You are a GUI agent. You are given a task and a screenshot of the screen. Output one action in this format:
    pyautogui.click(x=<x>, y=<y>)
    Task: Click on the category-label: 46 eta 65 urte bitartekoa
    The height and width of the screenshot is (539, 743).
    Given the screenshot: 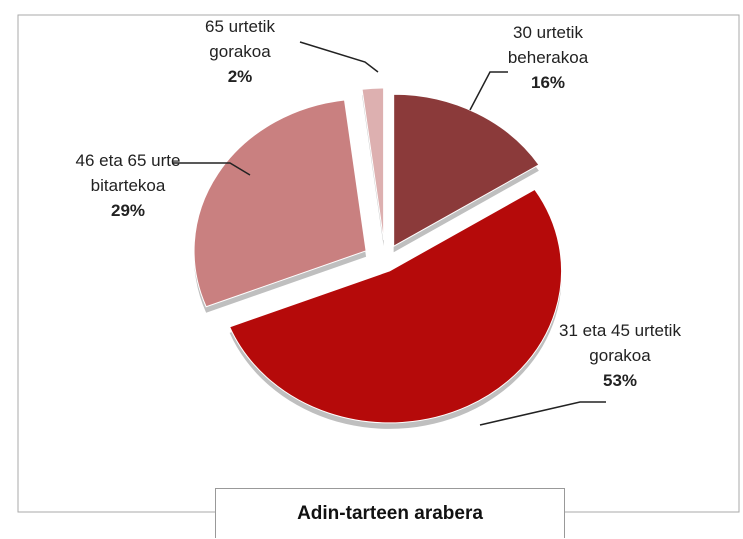 What is the action you would take?
    pyautogui.click(x=128, y=173)
    